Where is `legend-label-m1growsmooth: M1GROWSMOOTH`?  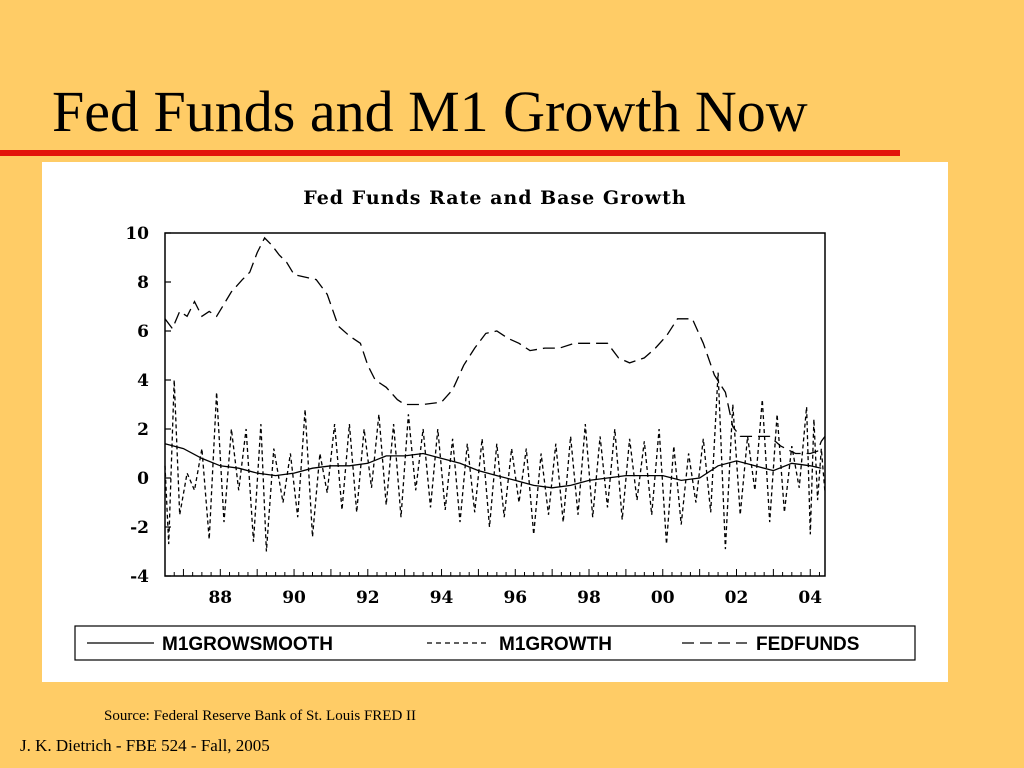
legend-label-m1growsmooth: M1GROWSMOOTH is located at coordinates (247, 644).